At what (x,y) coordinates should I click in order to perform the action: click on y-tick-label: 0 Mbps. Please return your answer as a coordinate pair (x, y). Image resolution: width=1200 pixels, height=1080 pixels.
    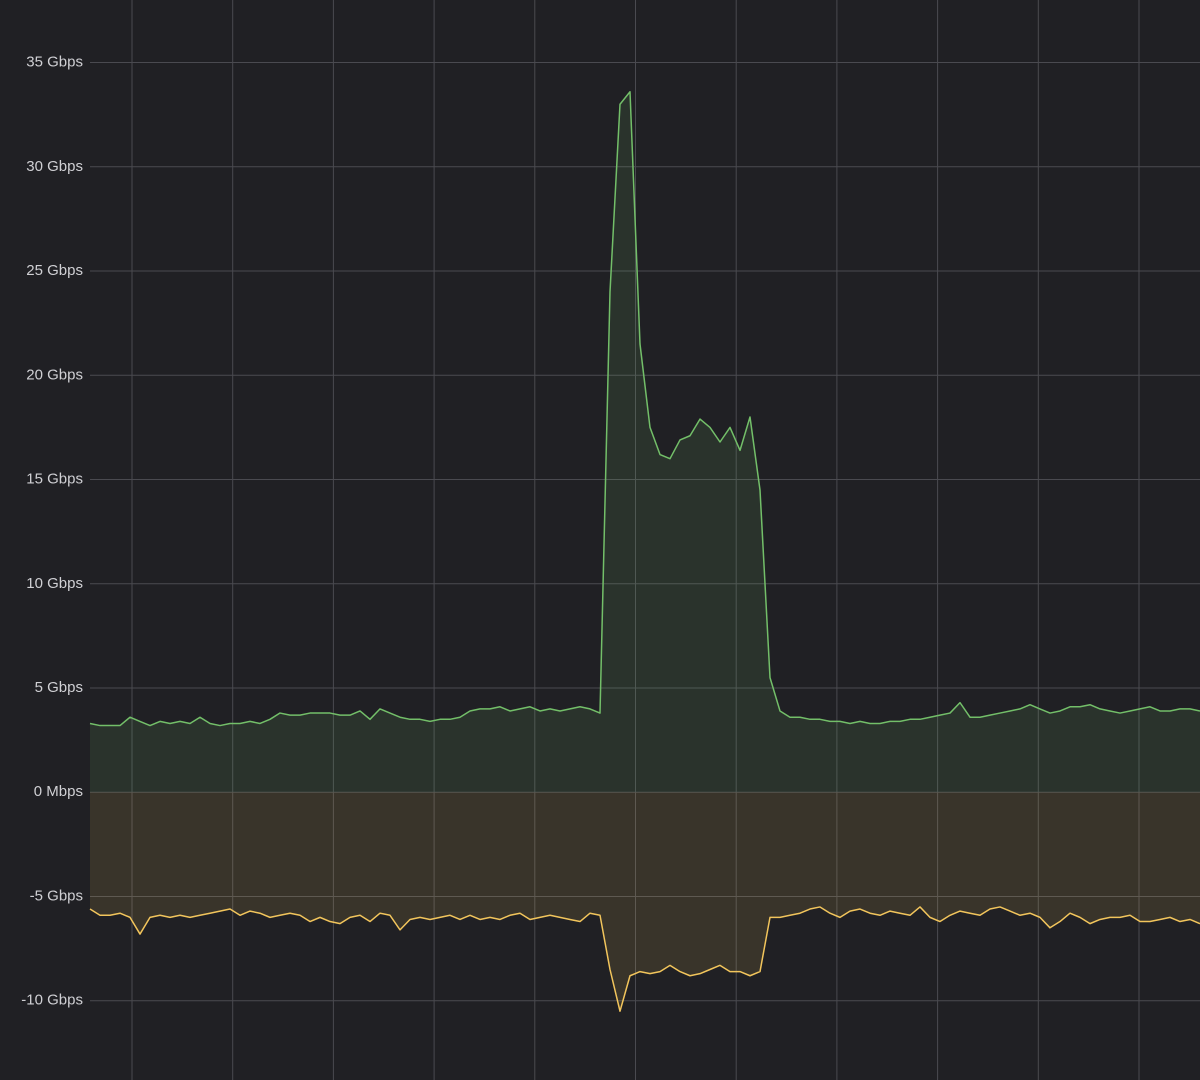
    Looking at the image, I should click on (58, 791).